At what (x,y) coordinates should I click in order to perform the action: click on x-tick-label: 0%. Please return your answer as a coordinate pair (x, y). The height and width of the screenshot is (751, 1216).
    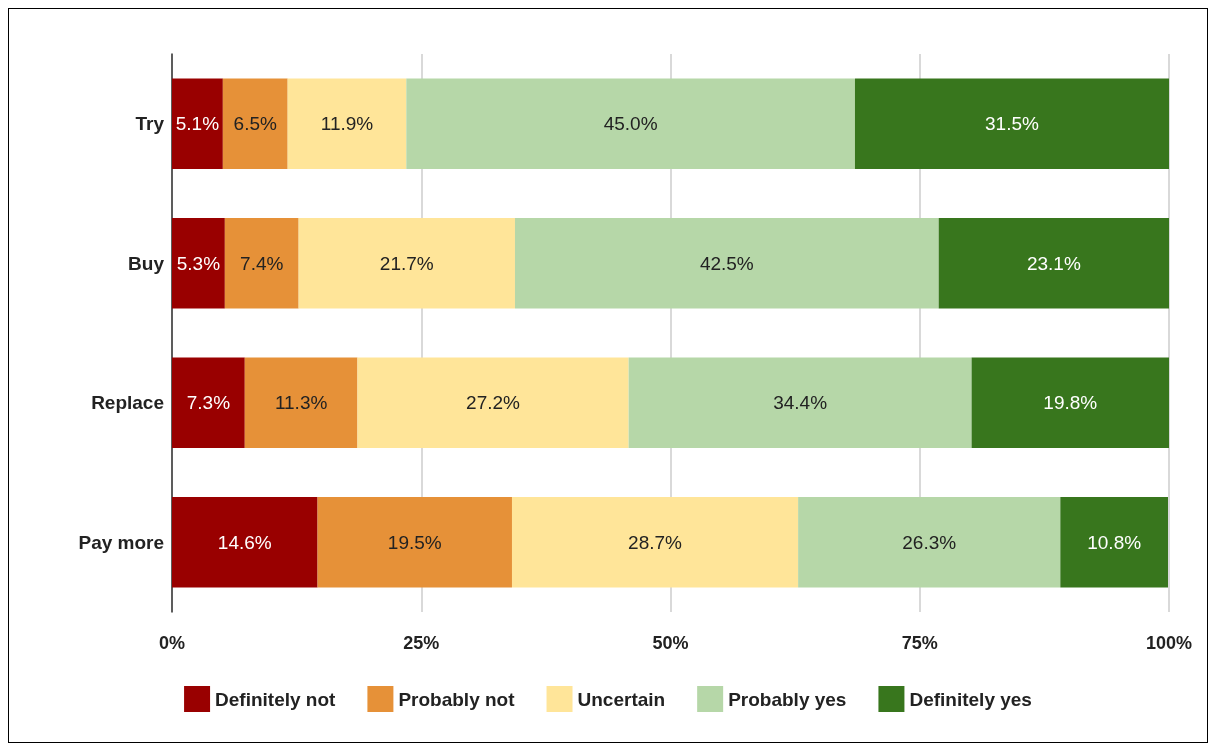
    Looking at the image, I should click on (172, 643).